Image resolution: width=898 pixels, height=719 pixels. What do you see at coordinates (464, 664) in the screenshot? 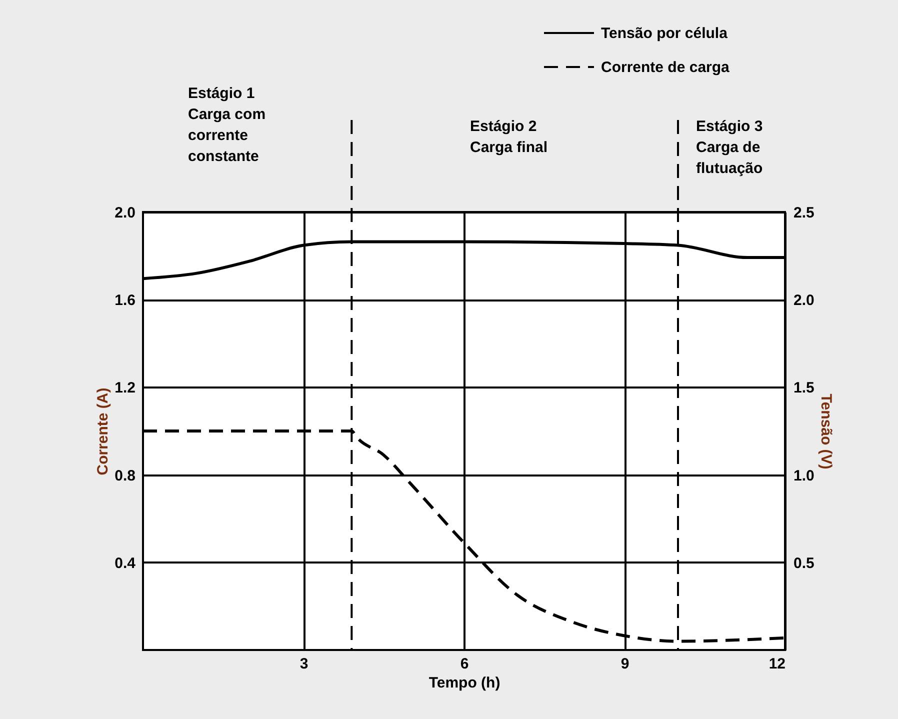
I see `x-tick-label: 6` at bounding box center [464, 664].